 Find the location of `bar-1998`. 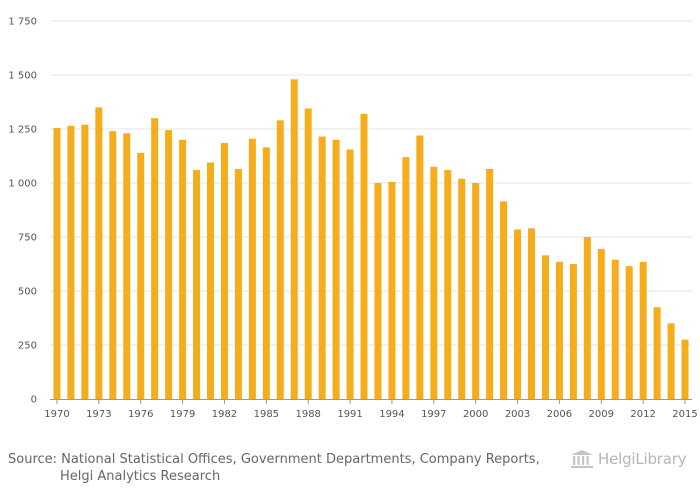

bar-1998 is located at coordinates (448, 284).